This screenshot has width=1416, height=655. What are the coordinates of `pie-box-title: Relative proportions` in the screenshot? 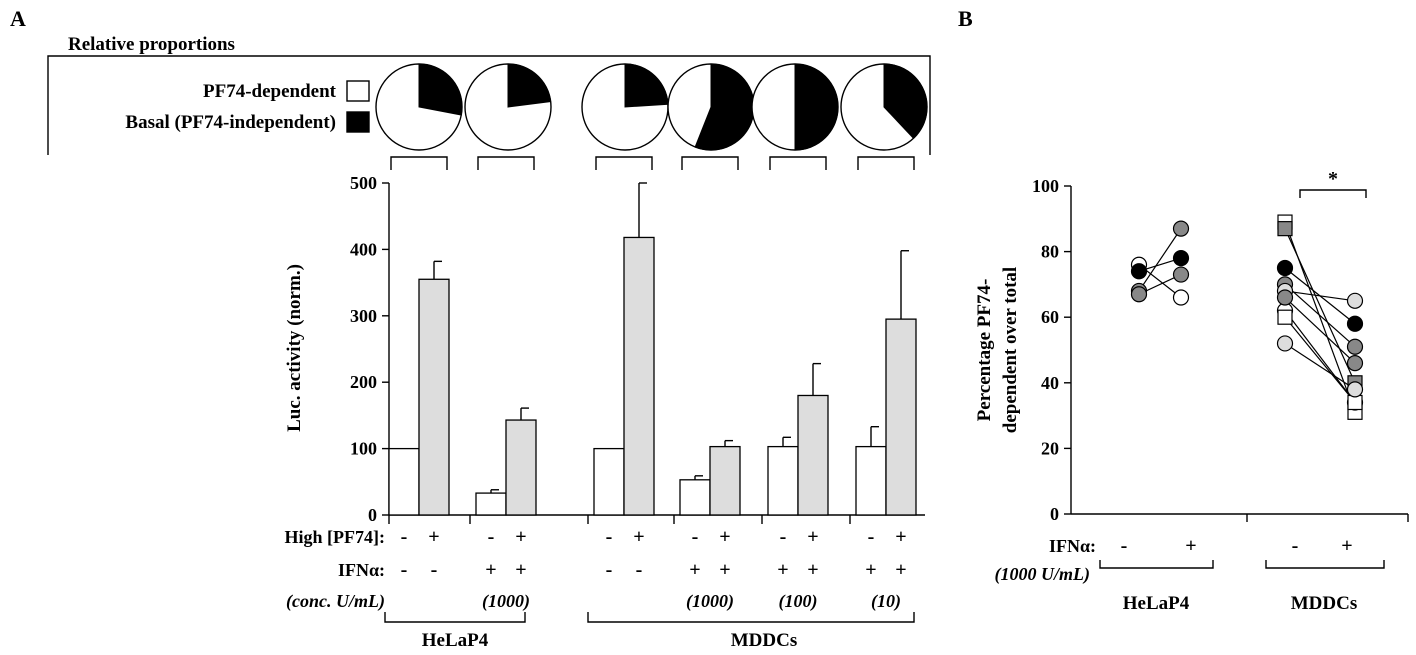 It's located at (151, 44).